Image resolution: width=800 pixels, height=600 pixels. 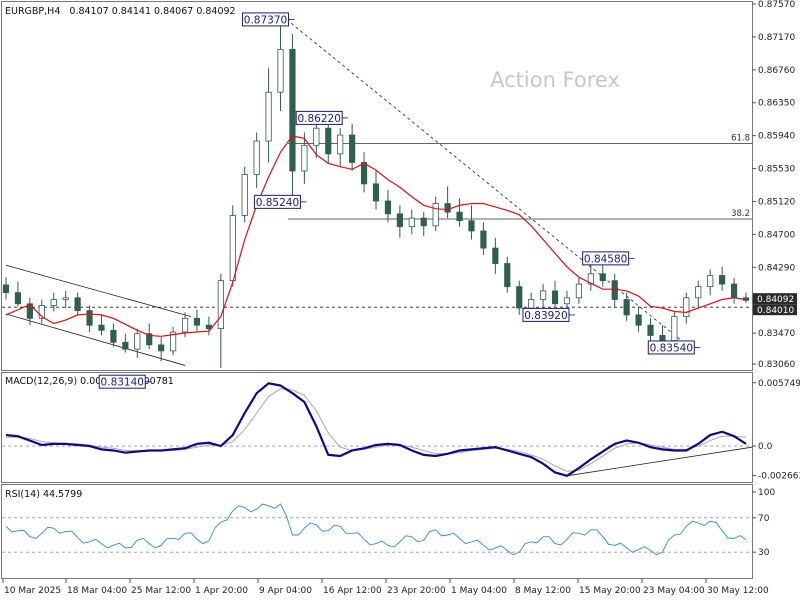 What do you see at coordinates (779, 384) in the screenshot?
I see `macd-tick-label: 0.005749` at bounding box center [779, 384].